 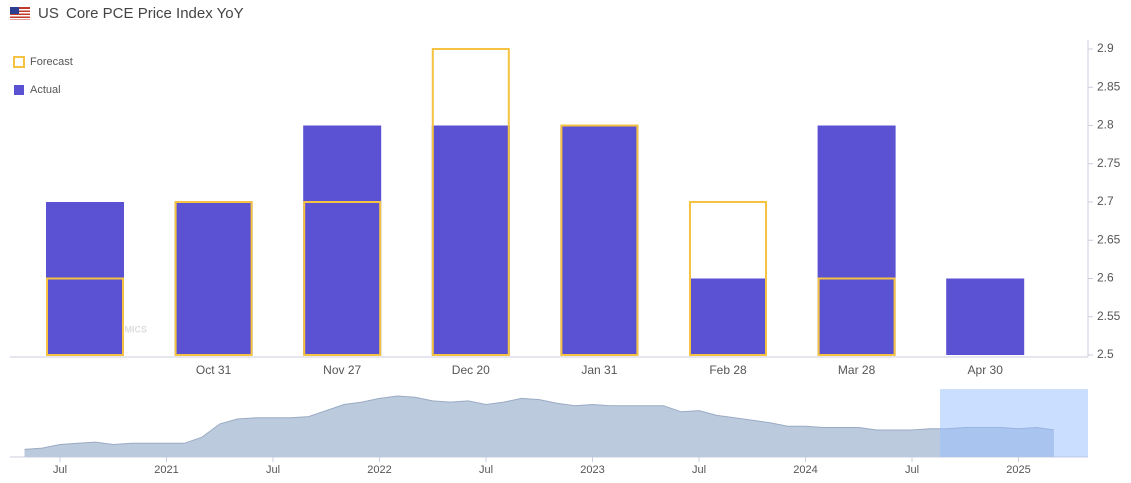 I want to click on x-tick-label: Jan 31, so click(x=599, y=370).